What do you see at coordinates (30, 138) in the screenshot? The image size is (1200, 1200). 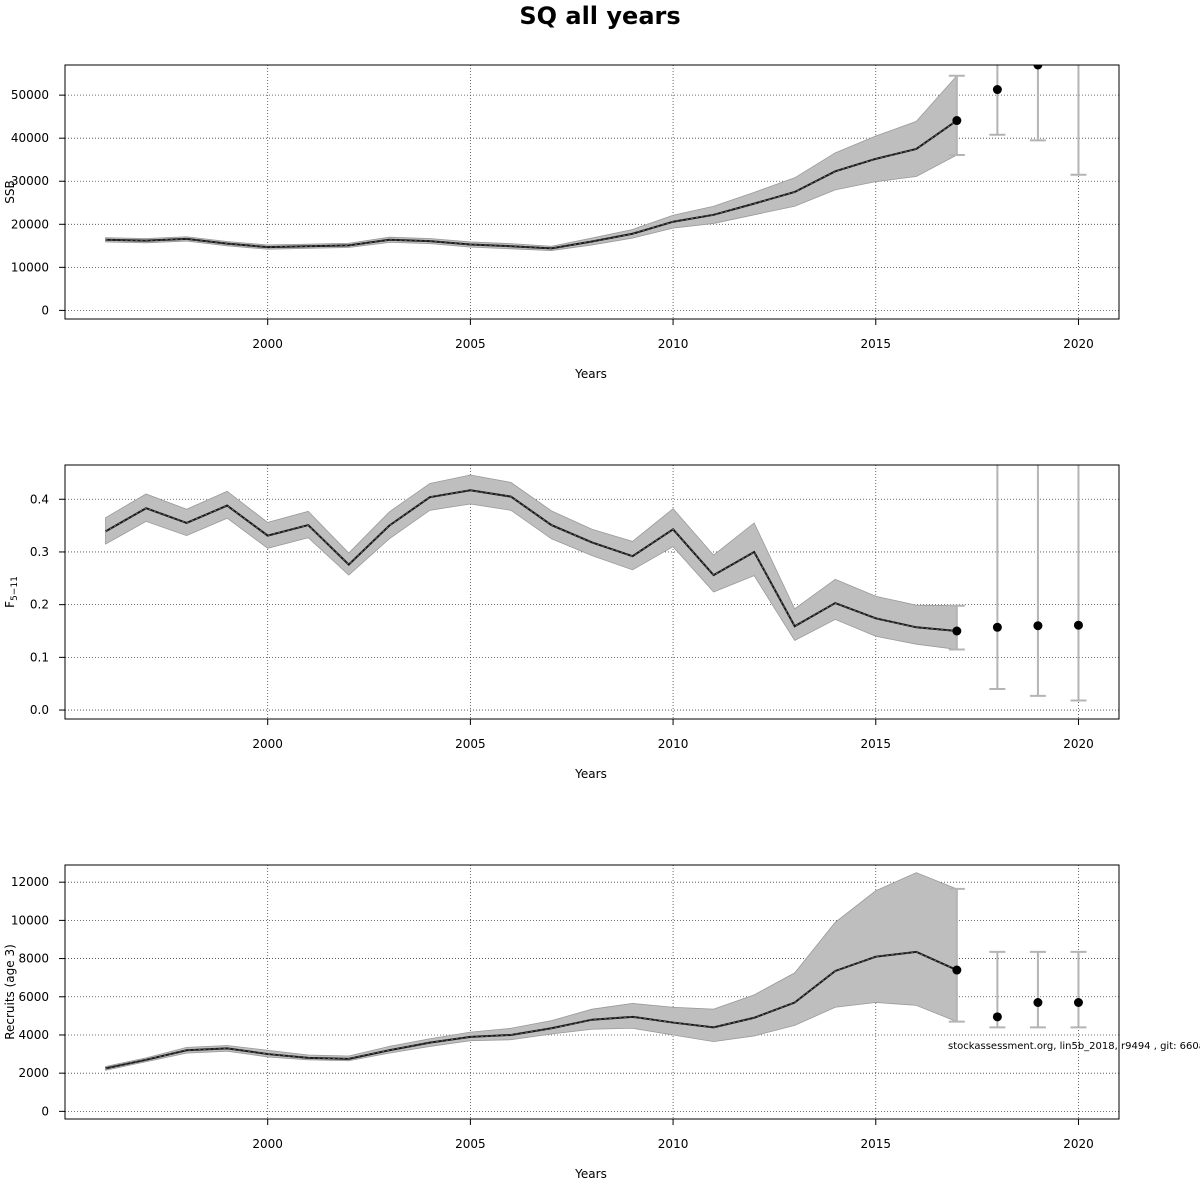 I see `y-tick-label: 40000` at bounding box center [30, 138].